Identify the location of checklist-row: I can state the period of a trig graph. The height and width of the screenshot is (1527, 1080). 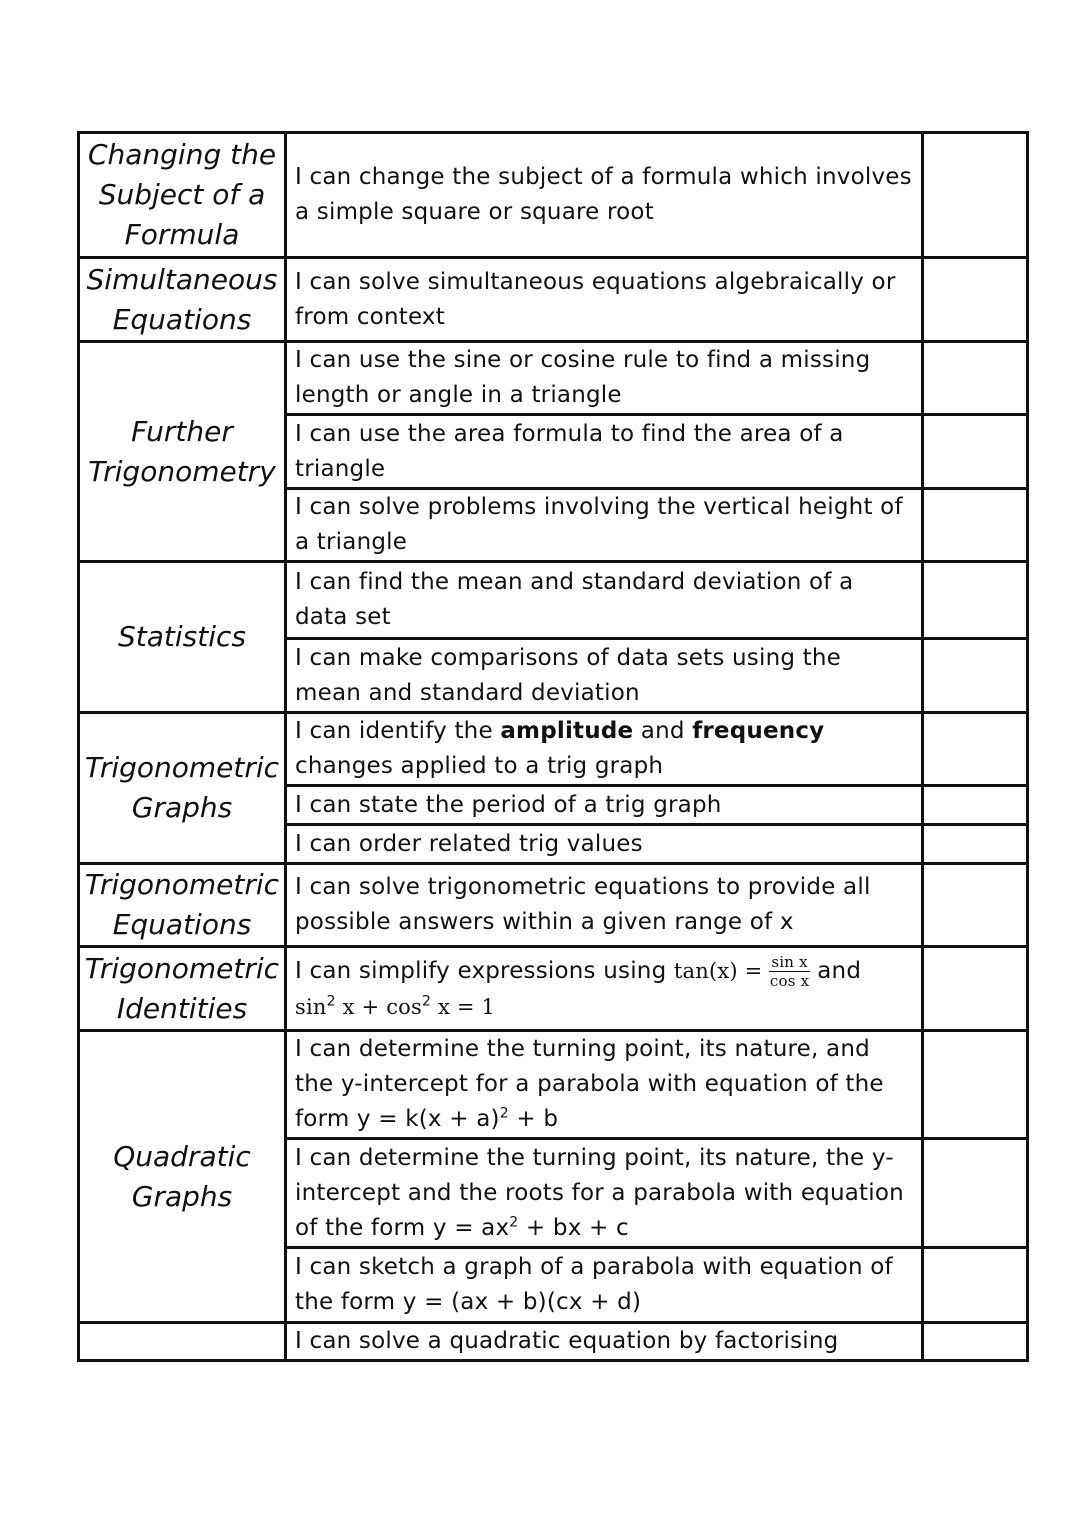
(554, 805).